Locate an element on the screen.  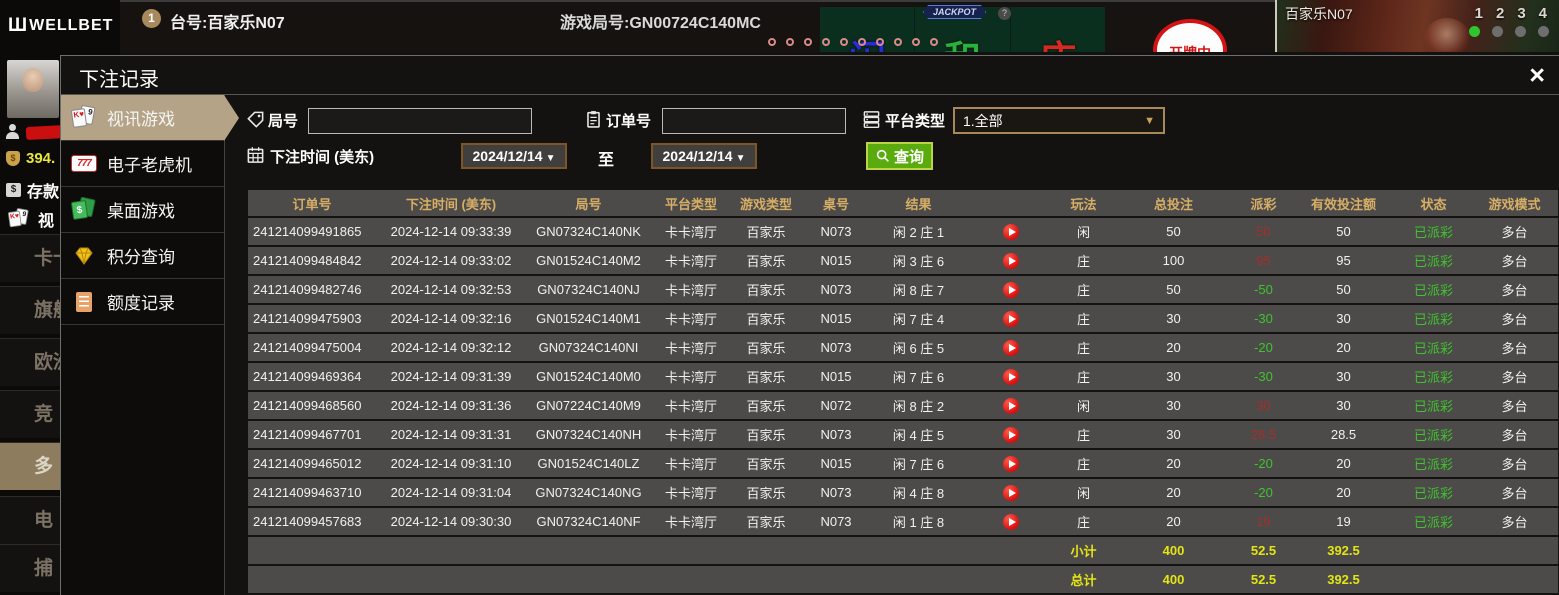
sidebar-item: 积分查询 is located at coordinates (142, 256).